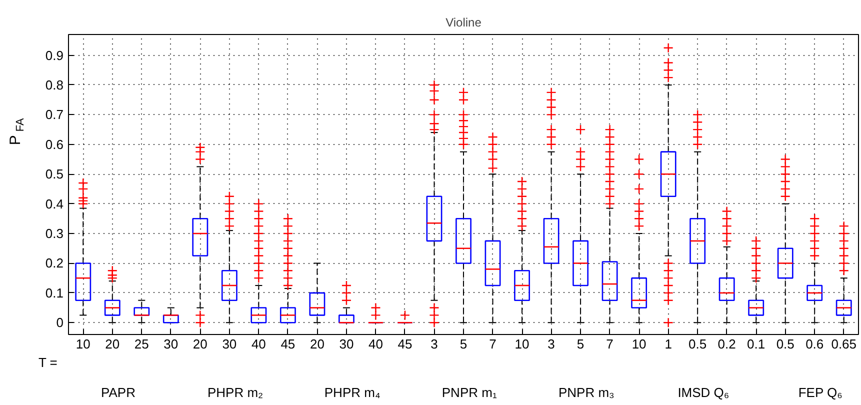 This screenshot has width=861, height=405. I want to click on text: PNPR m₁, so click(470, 392).